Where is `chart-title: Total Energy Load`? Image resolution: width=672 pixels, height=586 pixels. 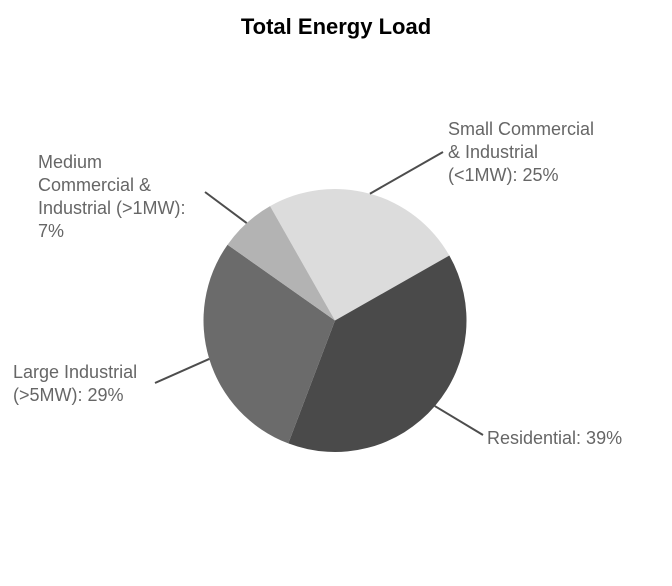
chart-title: Total Energy Load is located at coordinates (336, 26).